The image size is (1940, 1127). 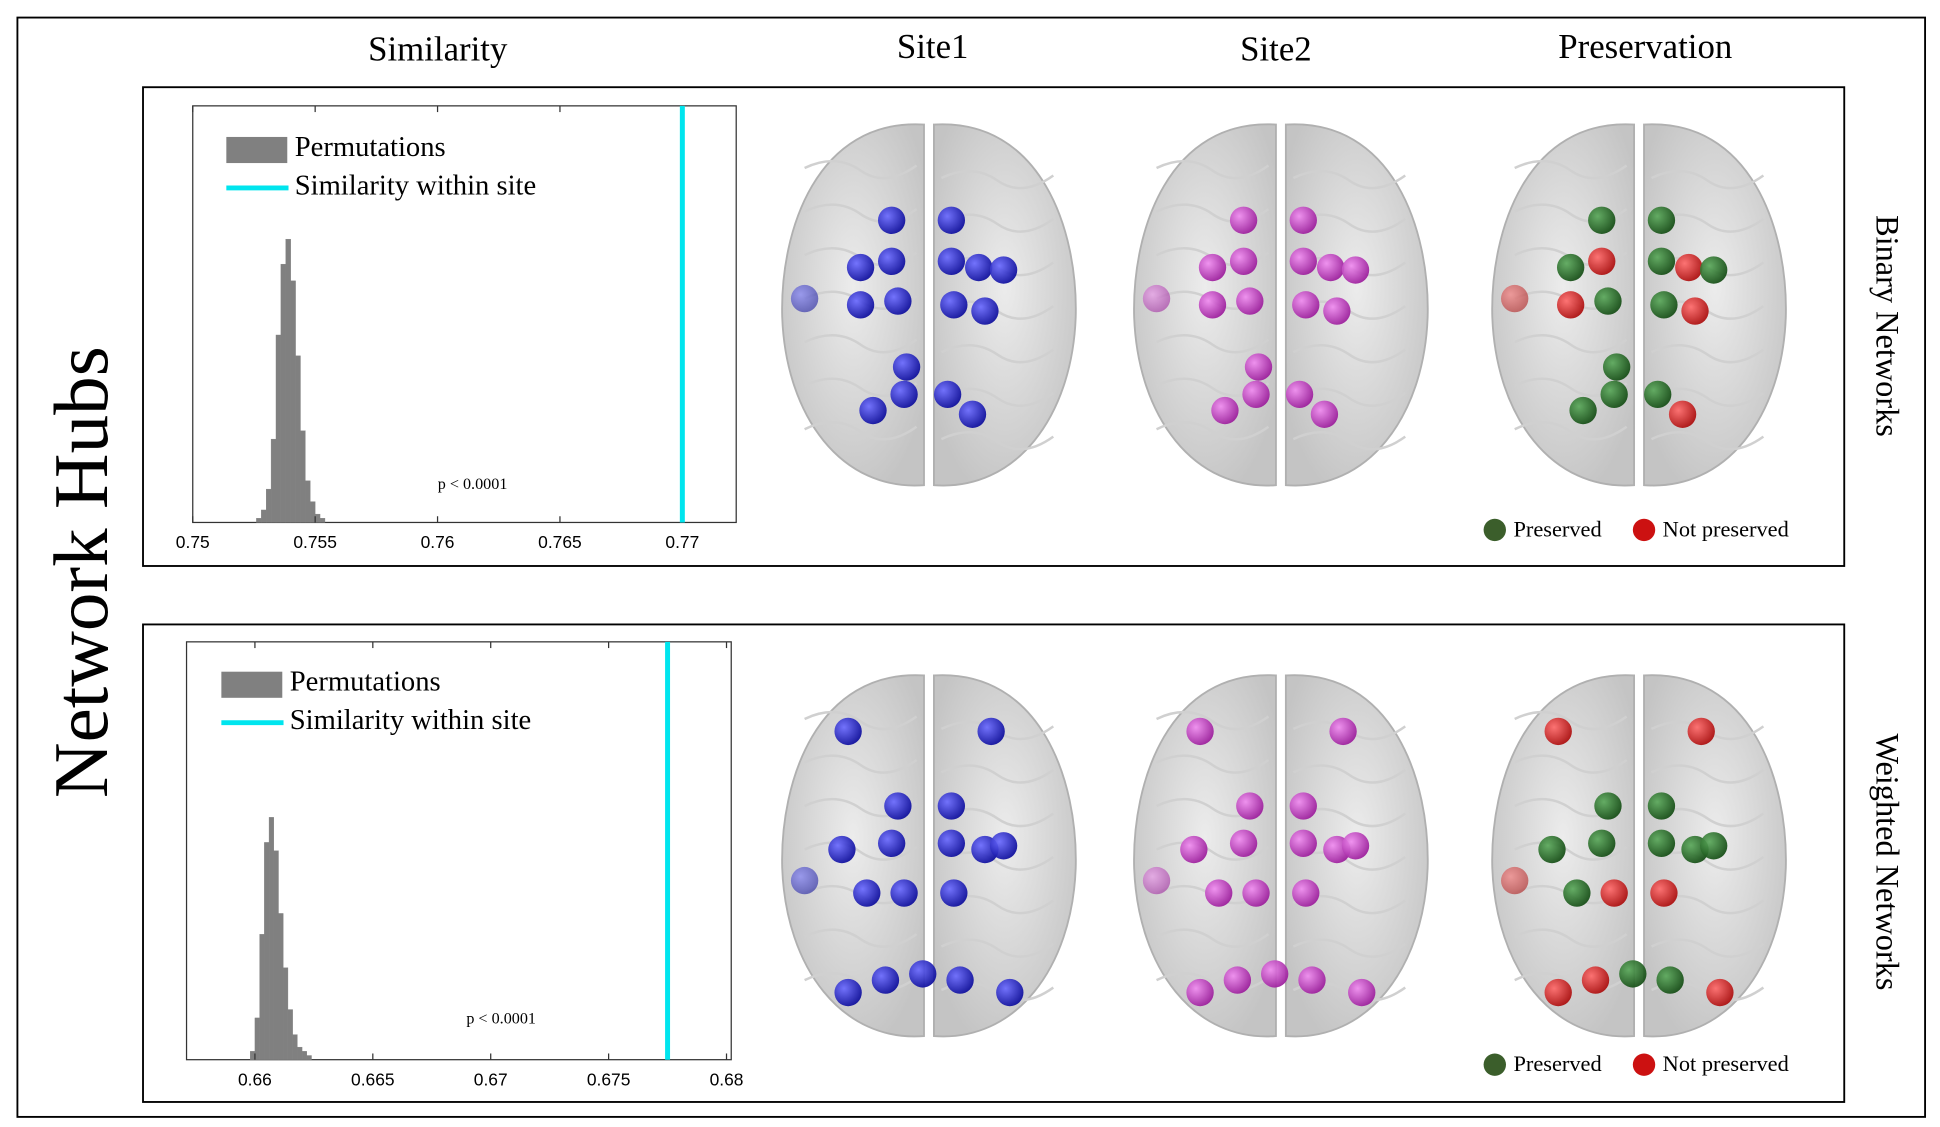 I want to click on column-title: Similarity, so click(x=438, y=48).